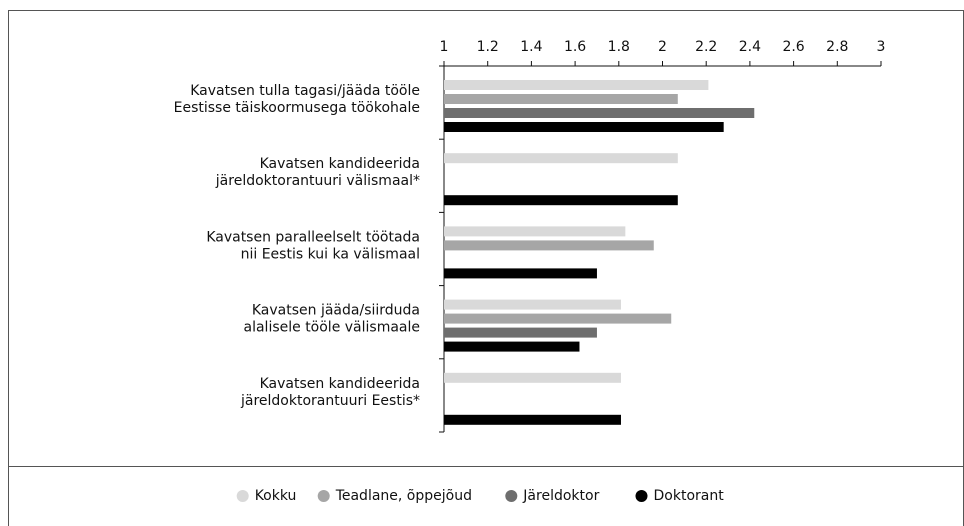  I want to click on x-tick-label: 2, so click(662, 47).